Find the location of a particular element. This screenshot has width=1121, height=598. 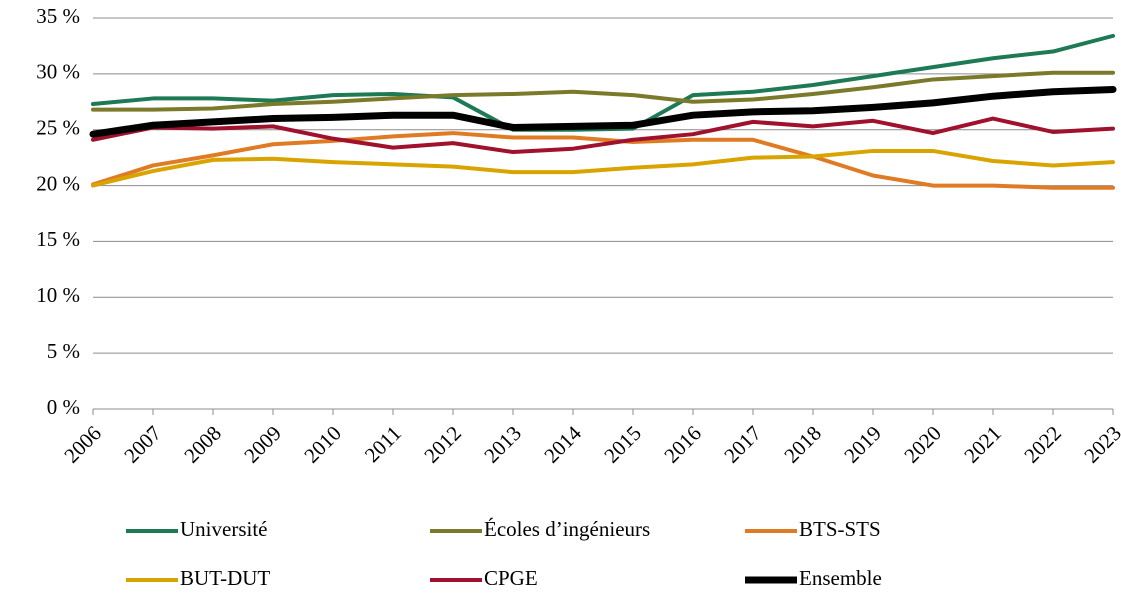

y-tick-label: 0 % is located at coordinates (63, 407).